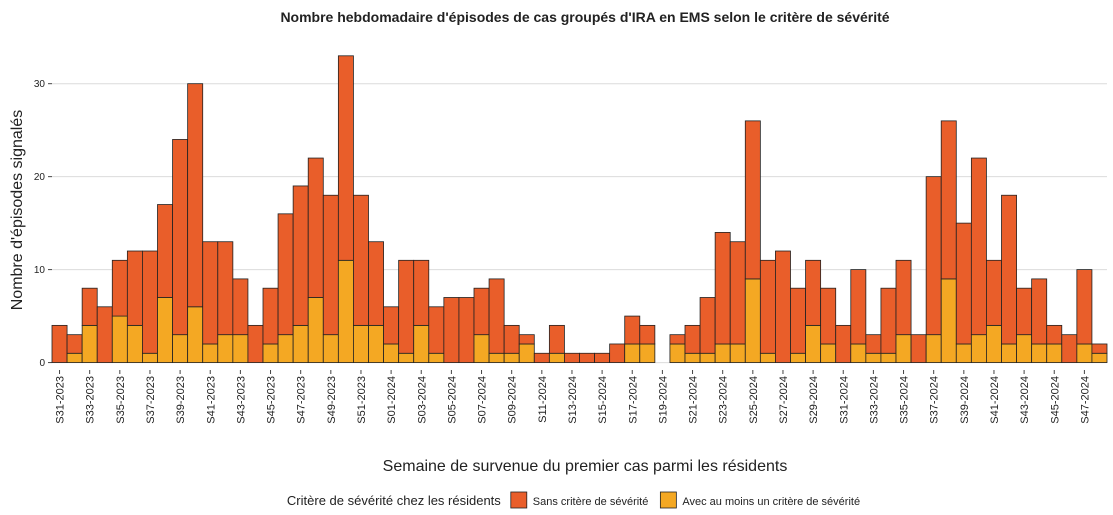 This screenshot has height=515, width=1113. I want to click on x-tick-label: S19-2024, so click(663, 400).